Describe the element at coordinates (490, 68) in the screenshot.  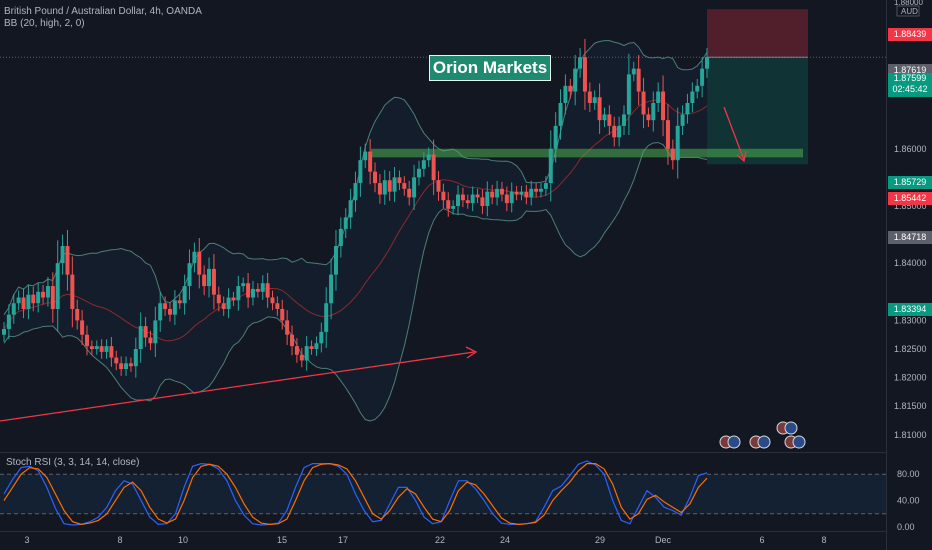
I see `brand-badge: Orion Markets` at that location.